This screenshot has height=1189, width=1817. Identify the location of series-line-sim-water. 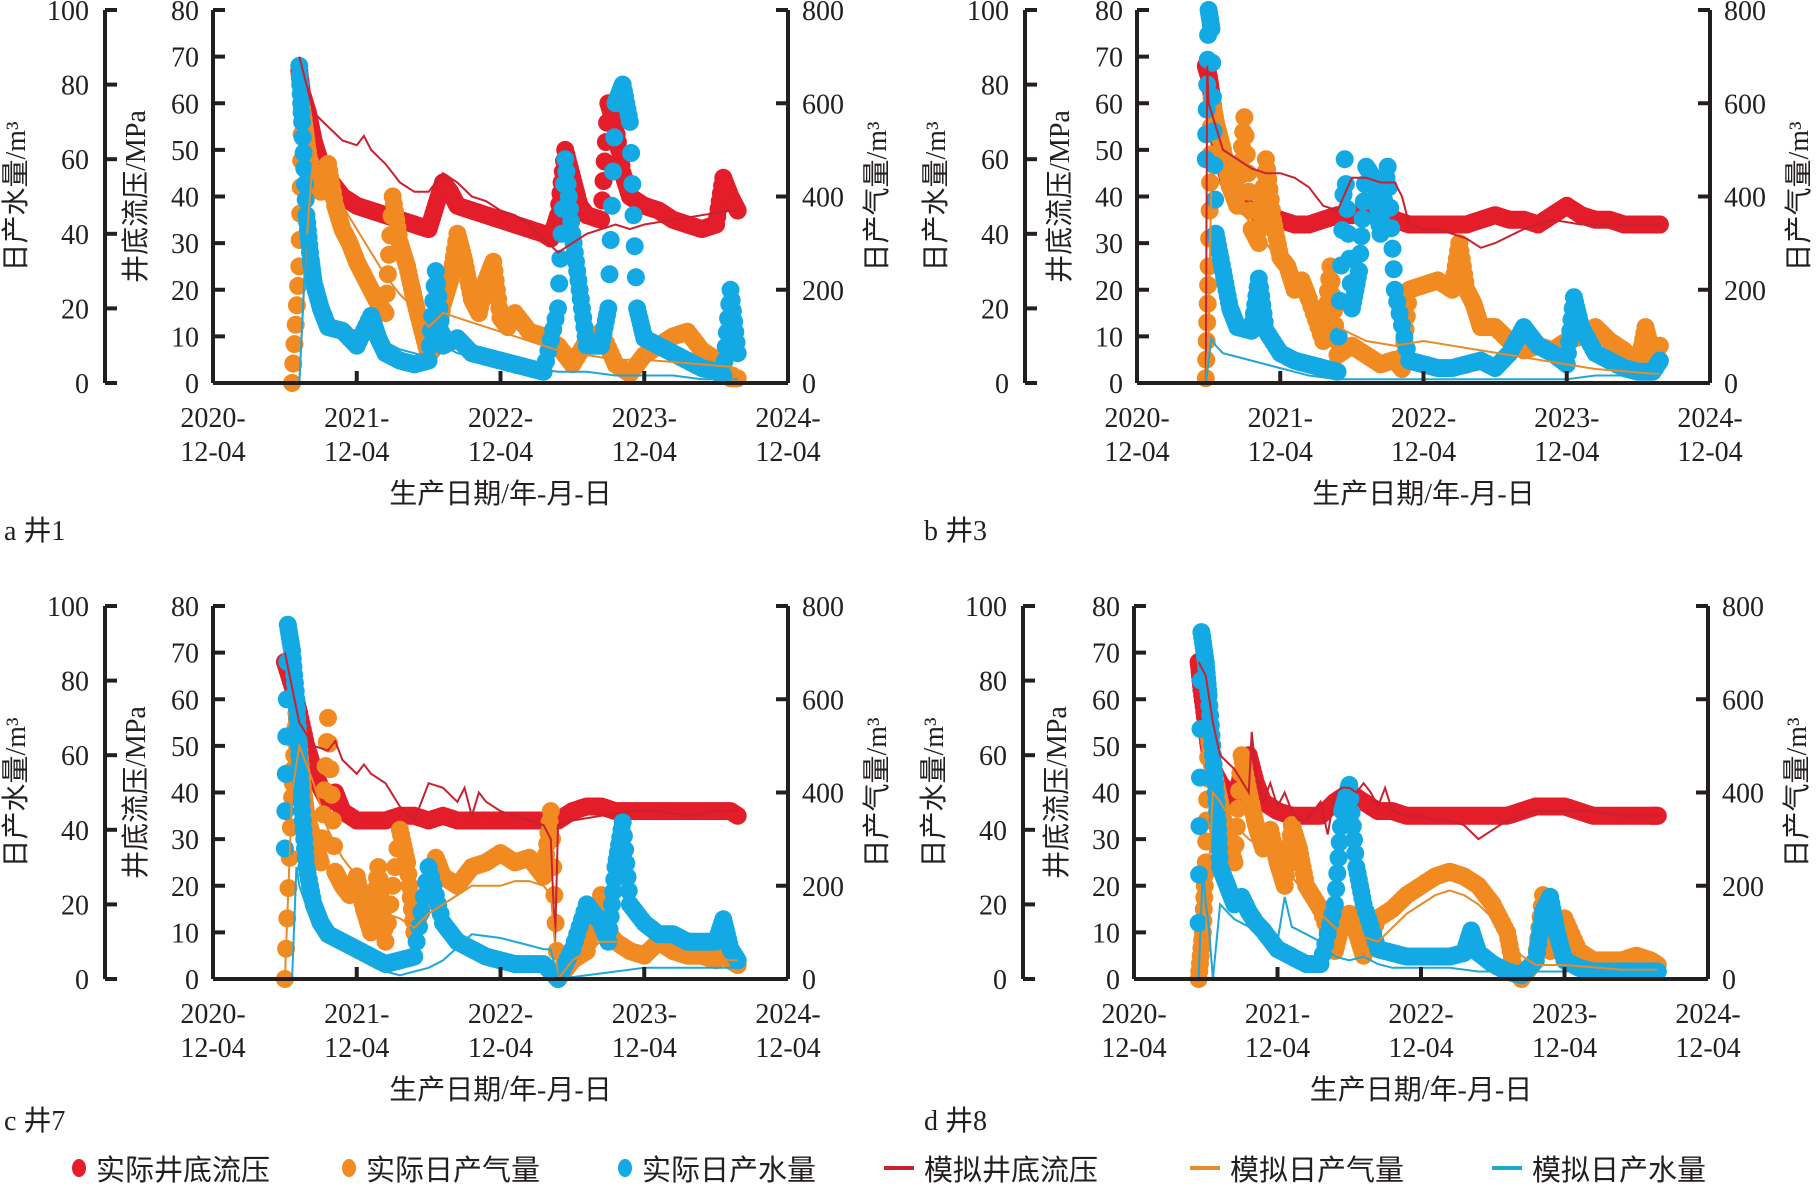
(518, 308).